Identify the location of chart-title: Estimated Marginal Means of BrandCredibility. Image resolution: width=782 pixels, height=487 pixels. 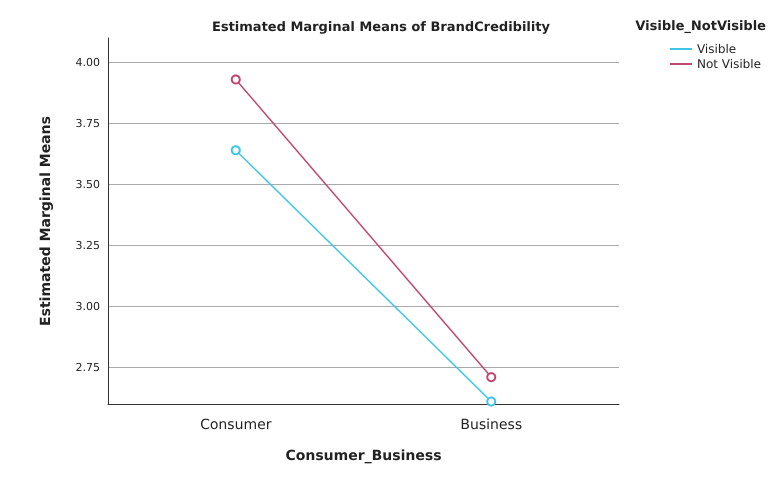
(381, 27).